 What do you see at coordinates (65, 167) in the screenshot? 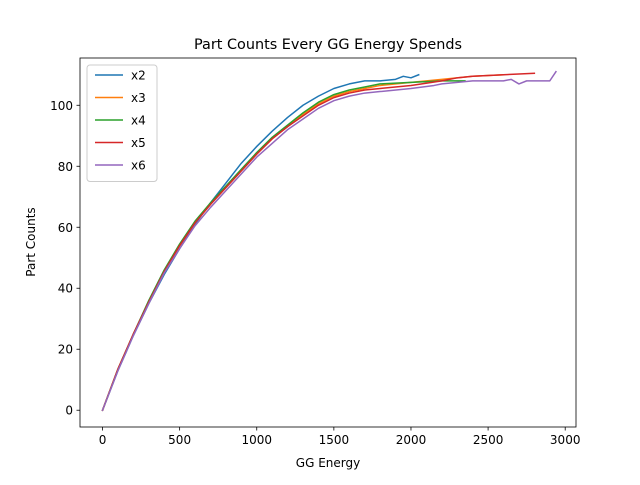
I see `y-tick-label: 80` at bounding box center [65, 167].